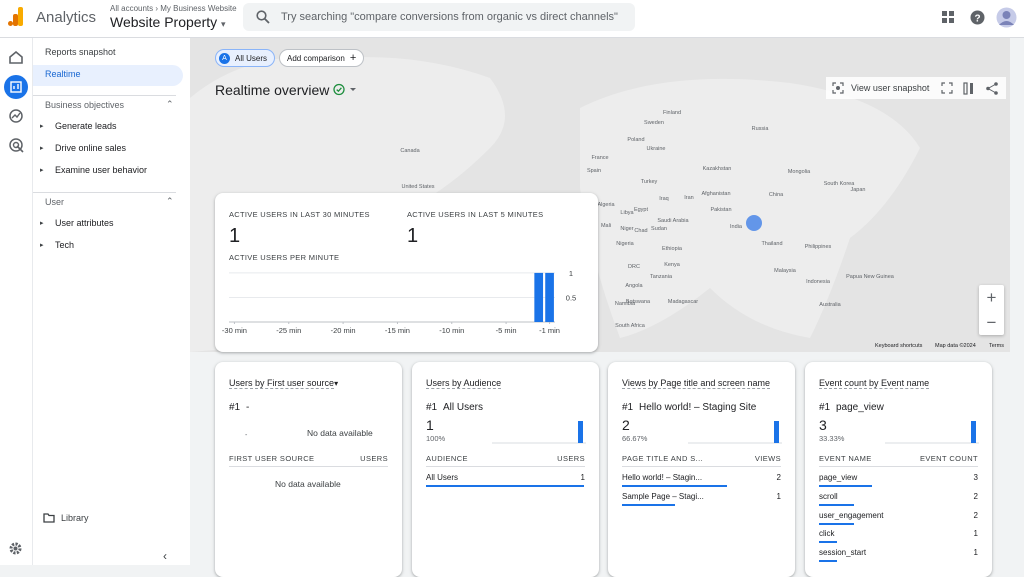 The width and height of the screenshot is (1024, 577). Describe the element at coordinates (477, 383) in the screenshot. I see `card-dimension: by Audience` at that location.